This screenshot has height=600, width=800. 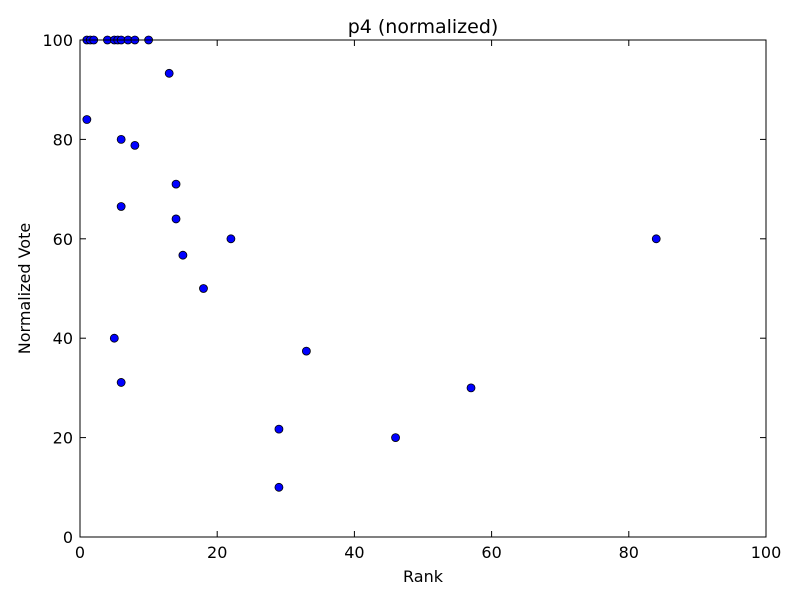 I want to click on x-axis-label: Rank, so click(x=423, y=576).